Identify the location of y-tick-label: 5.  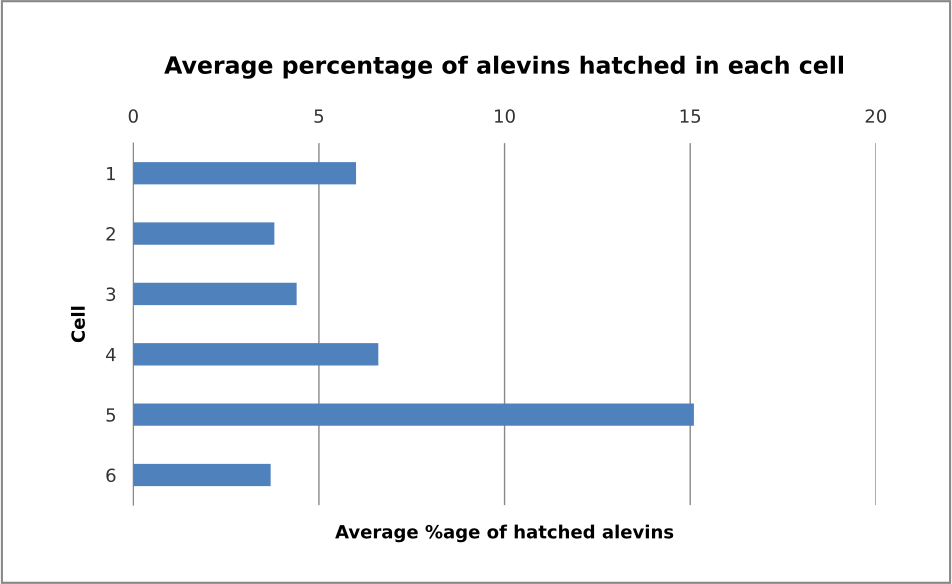
(111, 415).